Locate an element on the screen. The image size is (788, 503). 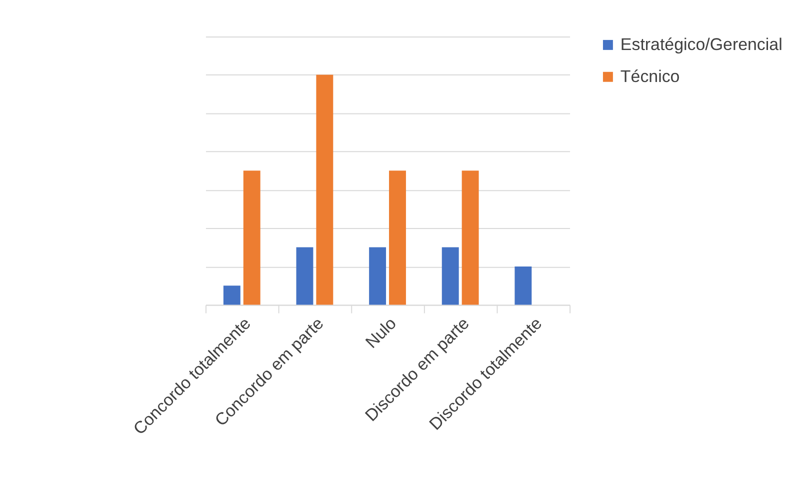
x-tick-label: Nulo is located at coordinates (381, 333).